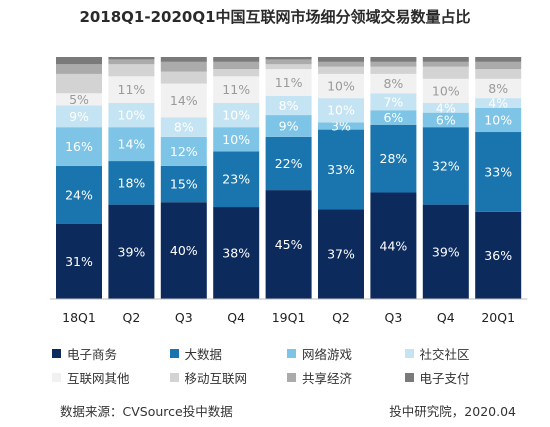  Describe the element at coordinates (498, 88) in the screenshot. I see `data-label-5-9: 8%` at that location.